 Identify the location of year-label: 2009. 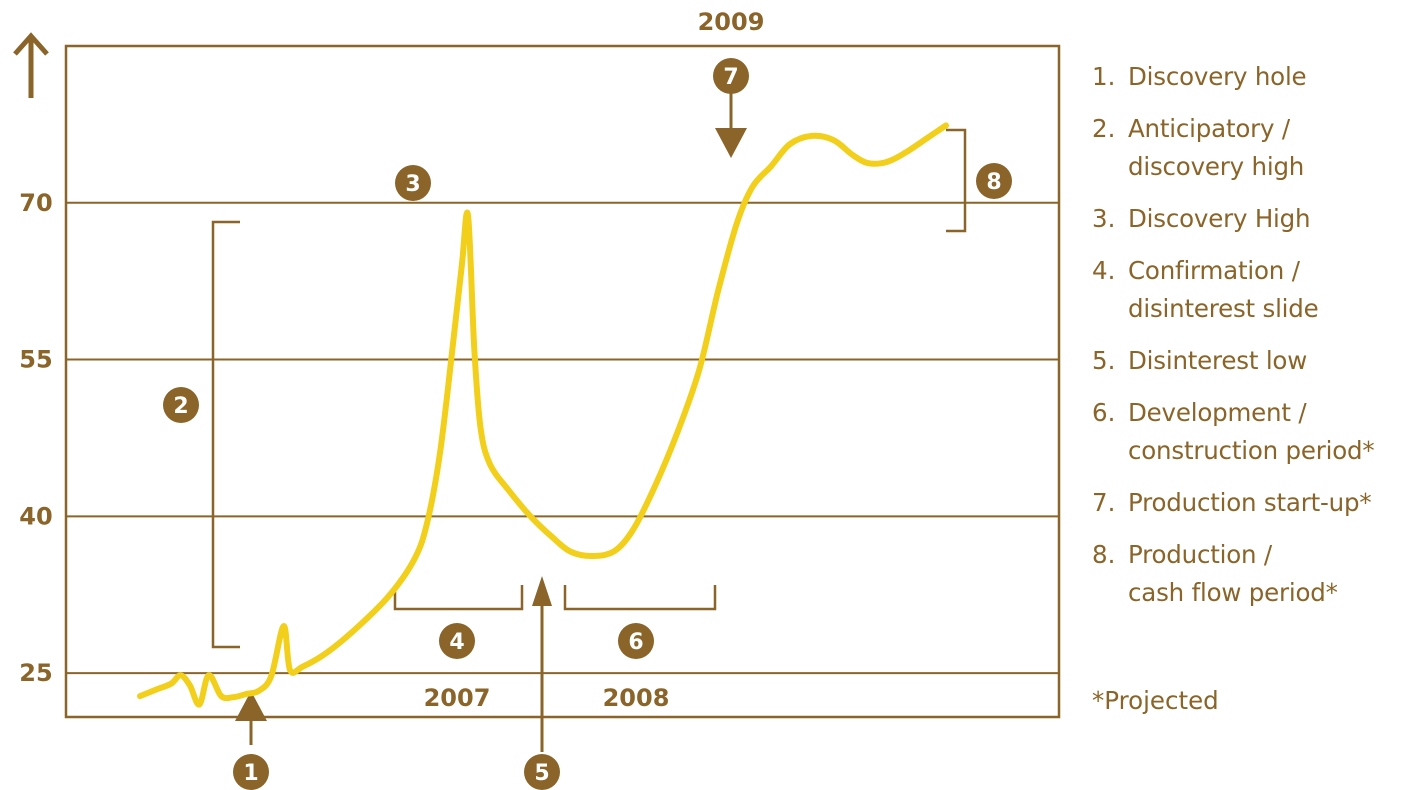
(731, 22).